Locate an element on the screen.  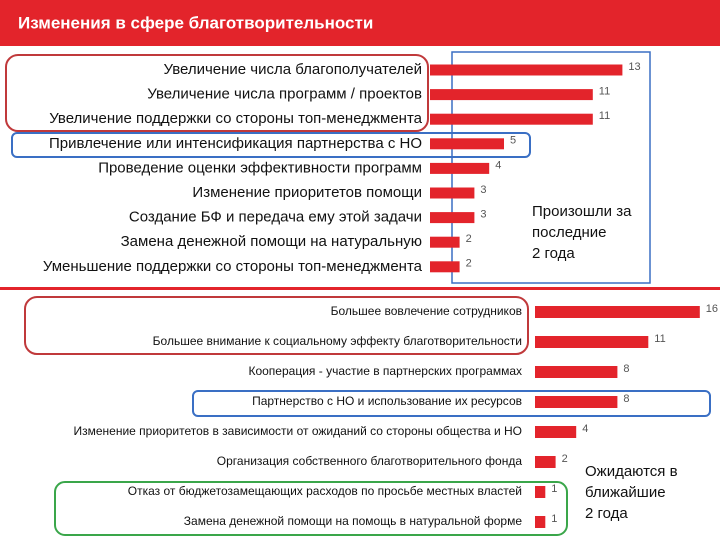
category-label: Большее вовлечение сотрудников is located at coordinates (426, 311).